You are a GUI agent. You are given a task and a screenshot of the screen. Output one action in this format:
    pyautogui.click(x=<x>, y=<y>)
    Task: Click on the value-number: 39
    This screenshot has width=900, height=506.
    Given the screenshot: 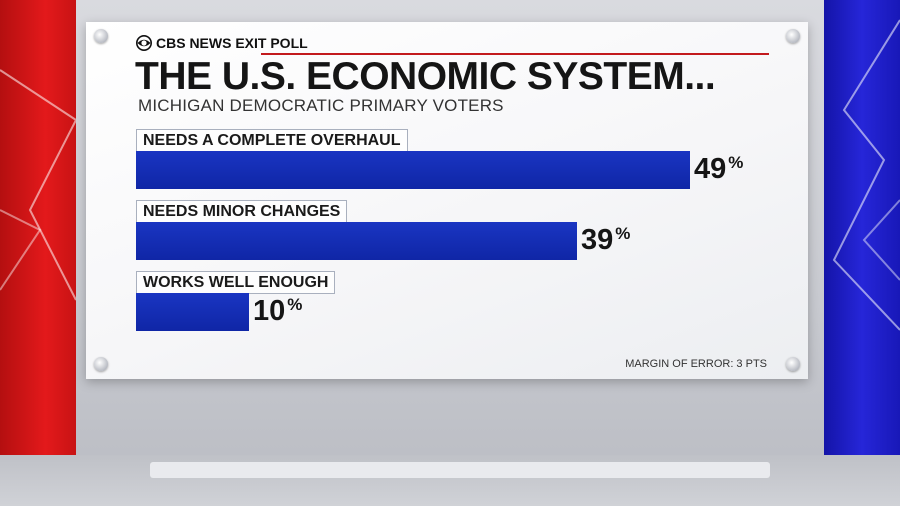 What is the action you would take?
    pyautogui.click(x=597, y=240)
    